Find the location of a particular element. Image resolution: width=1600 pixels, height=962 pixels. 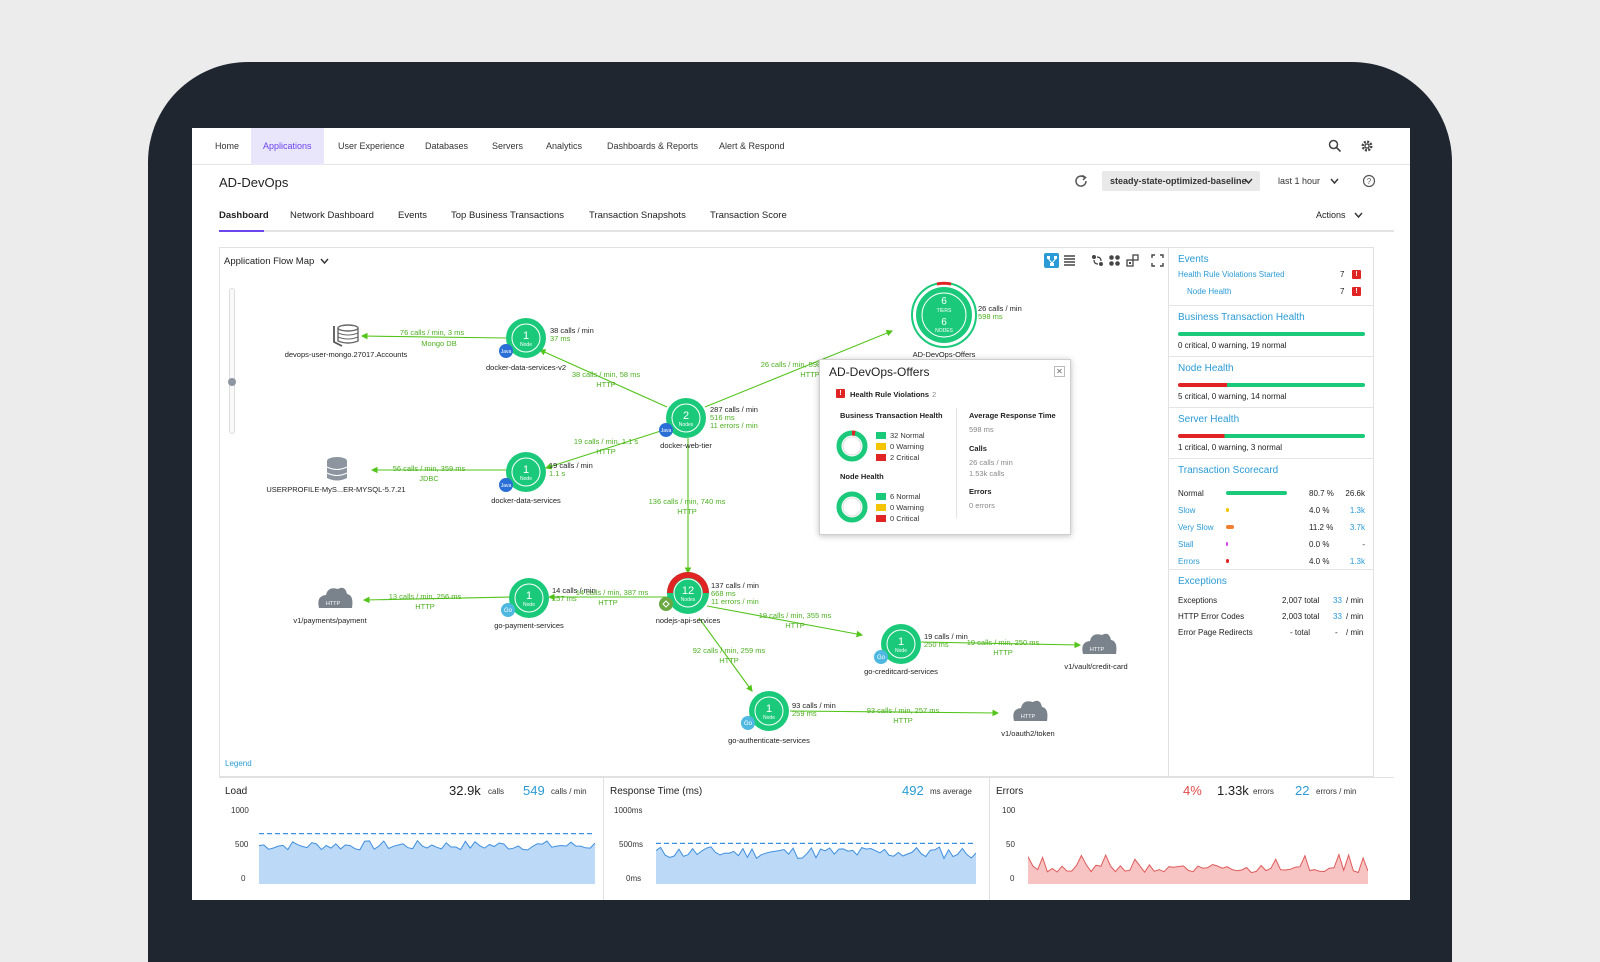

tab-events: Events is located at coordinates (413, 215).